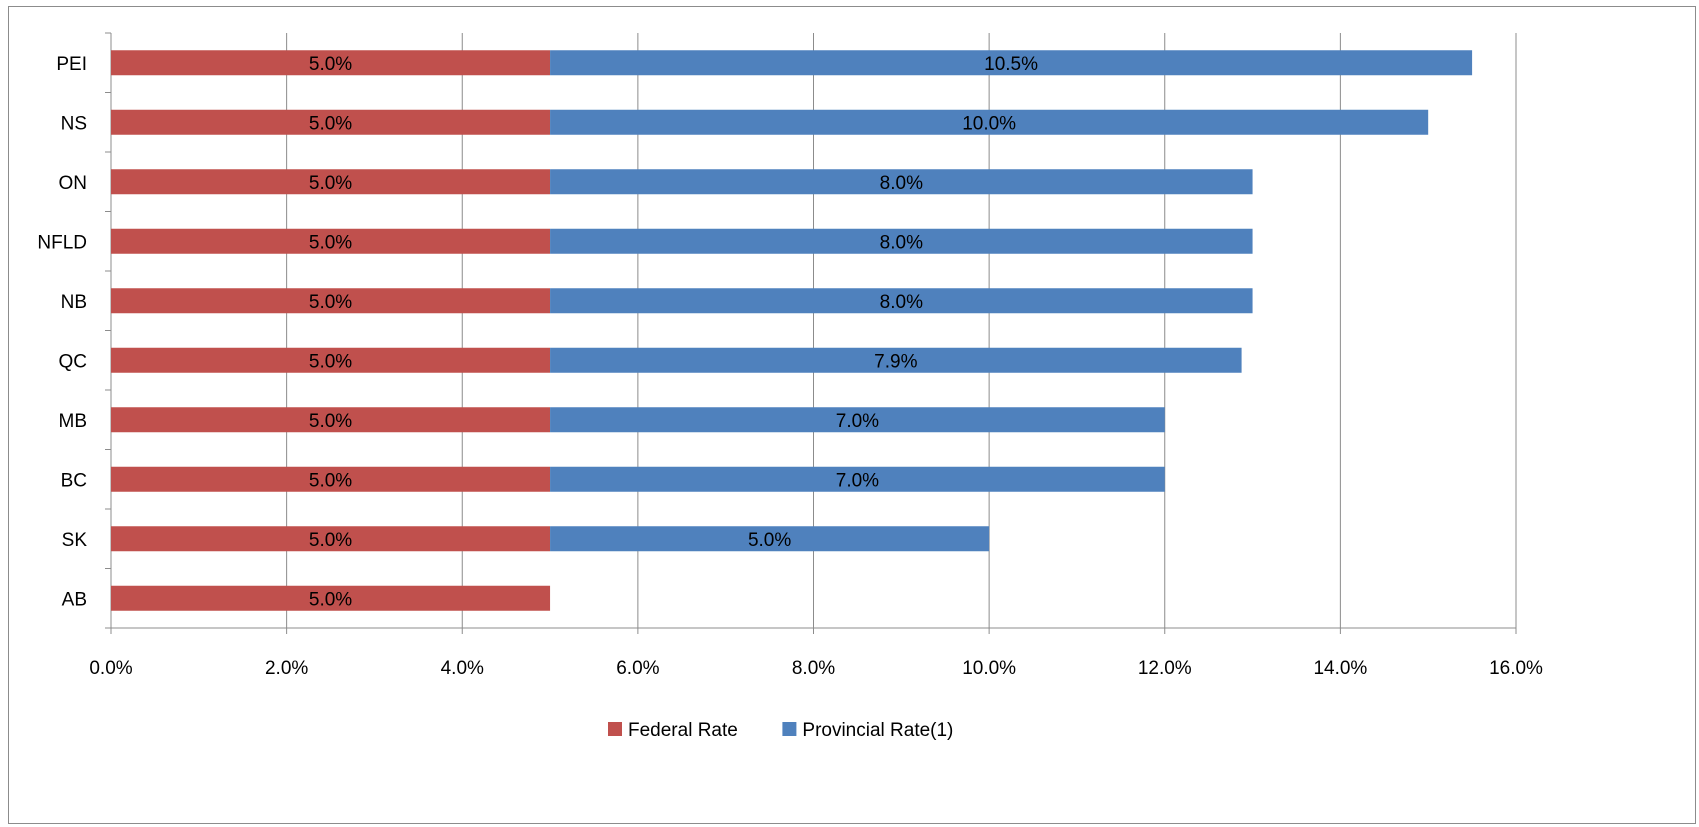 This screenshot has height=827, width=1699. Describe the element at coordinates (989, 668) in the screenshot. I see `x-tick-label: 10.0%` at that location.